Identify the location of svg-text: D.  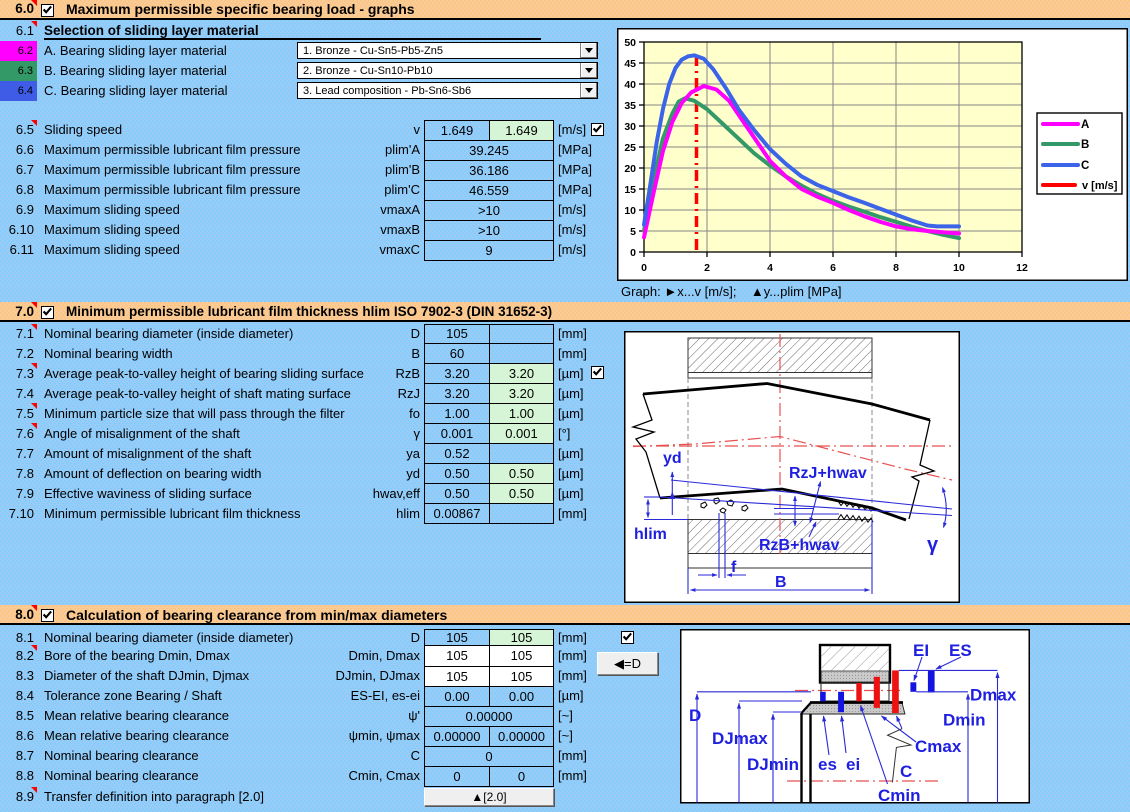
(695, 715).